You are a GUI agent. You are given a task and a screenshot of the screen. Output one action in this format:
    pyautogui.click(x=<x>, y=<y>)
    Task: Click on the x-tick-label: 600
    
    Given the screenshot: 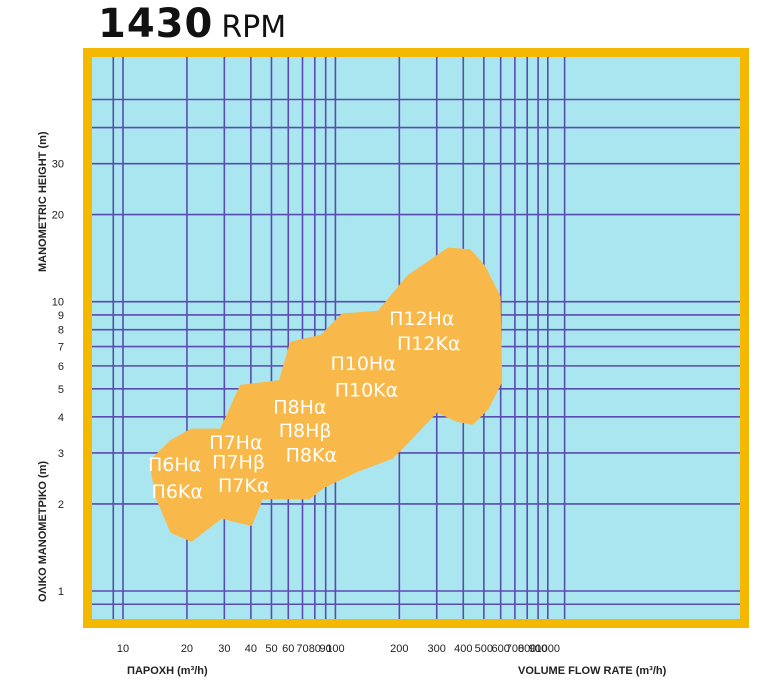 What is the action you would take?
    pyautogui.click(x=500, y=649)
    